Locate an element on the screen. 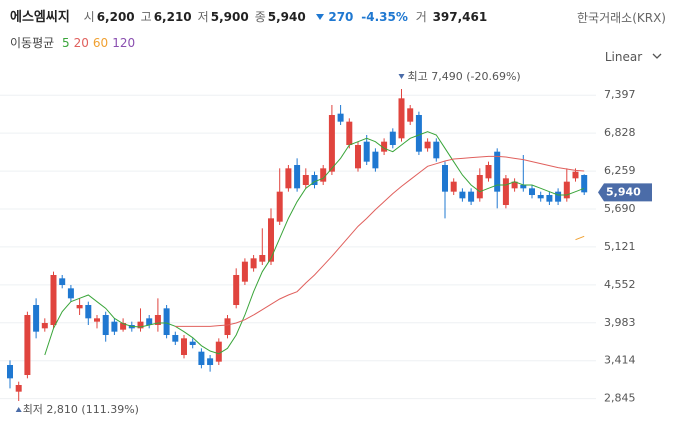 This screenshot has height=424, width=680. legend-entry: 5 is located at coordinates (66, 43).